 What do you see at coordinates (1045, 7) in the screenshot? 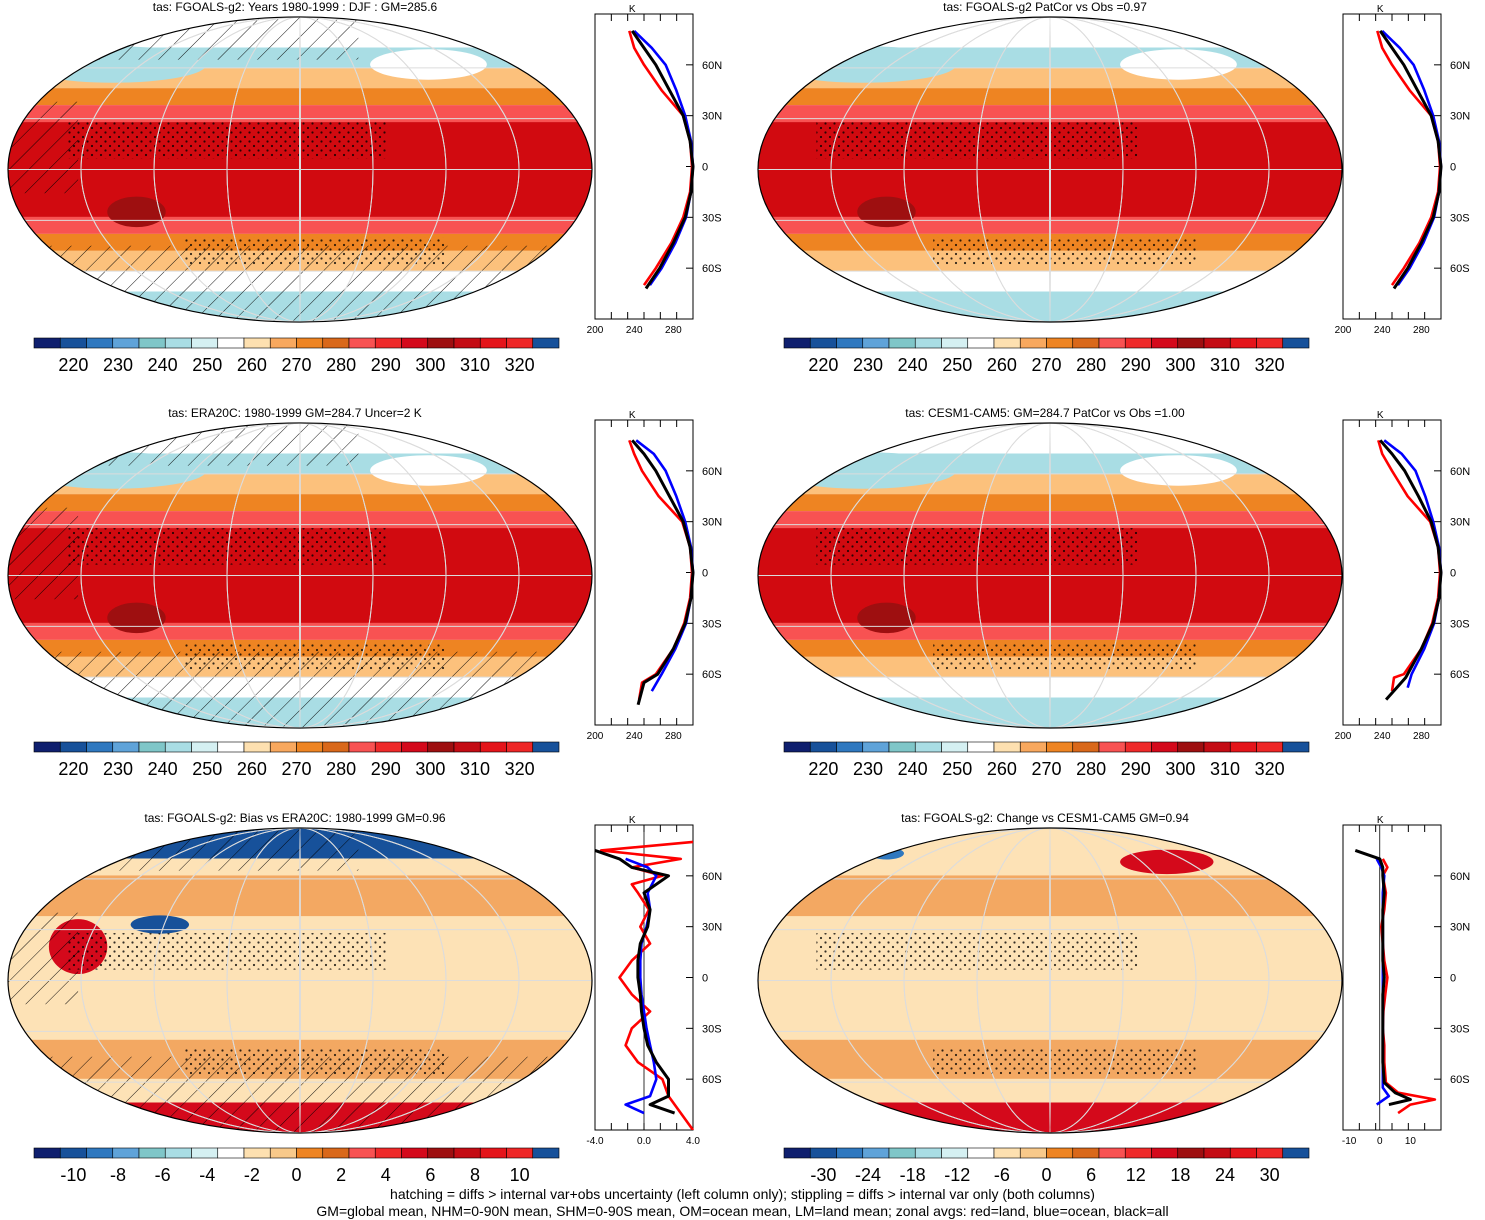
I see `panel-title: tas: FGOALS-g2 PatCor vs Obs =0.97` at bounding box center [1045, 7].